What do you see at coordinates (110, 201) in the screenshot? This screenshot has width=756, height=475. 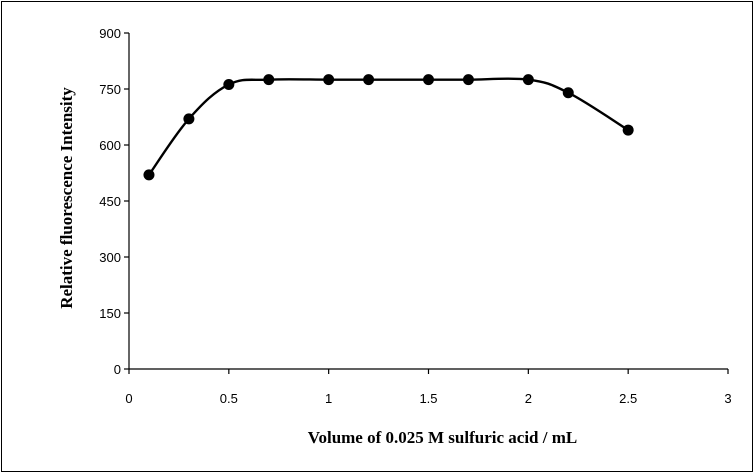 I see `y-tick-label: 450` at bounding box center [110, 201].